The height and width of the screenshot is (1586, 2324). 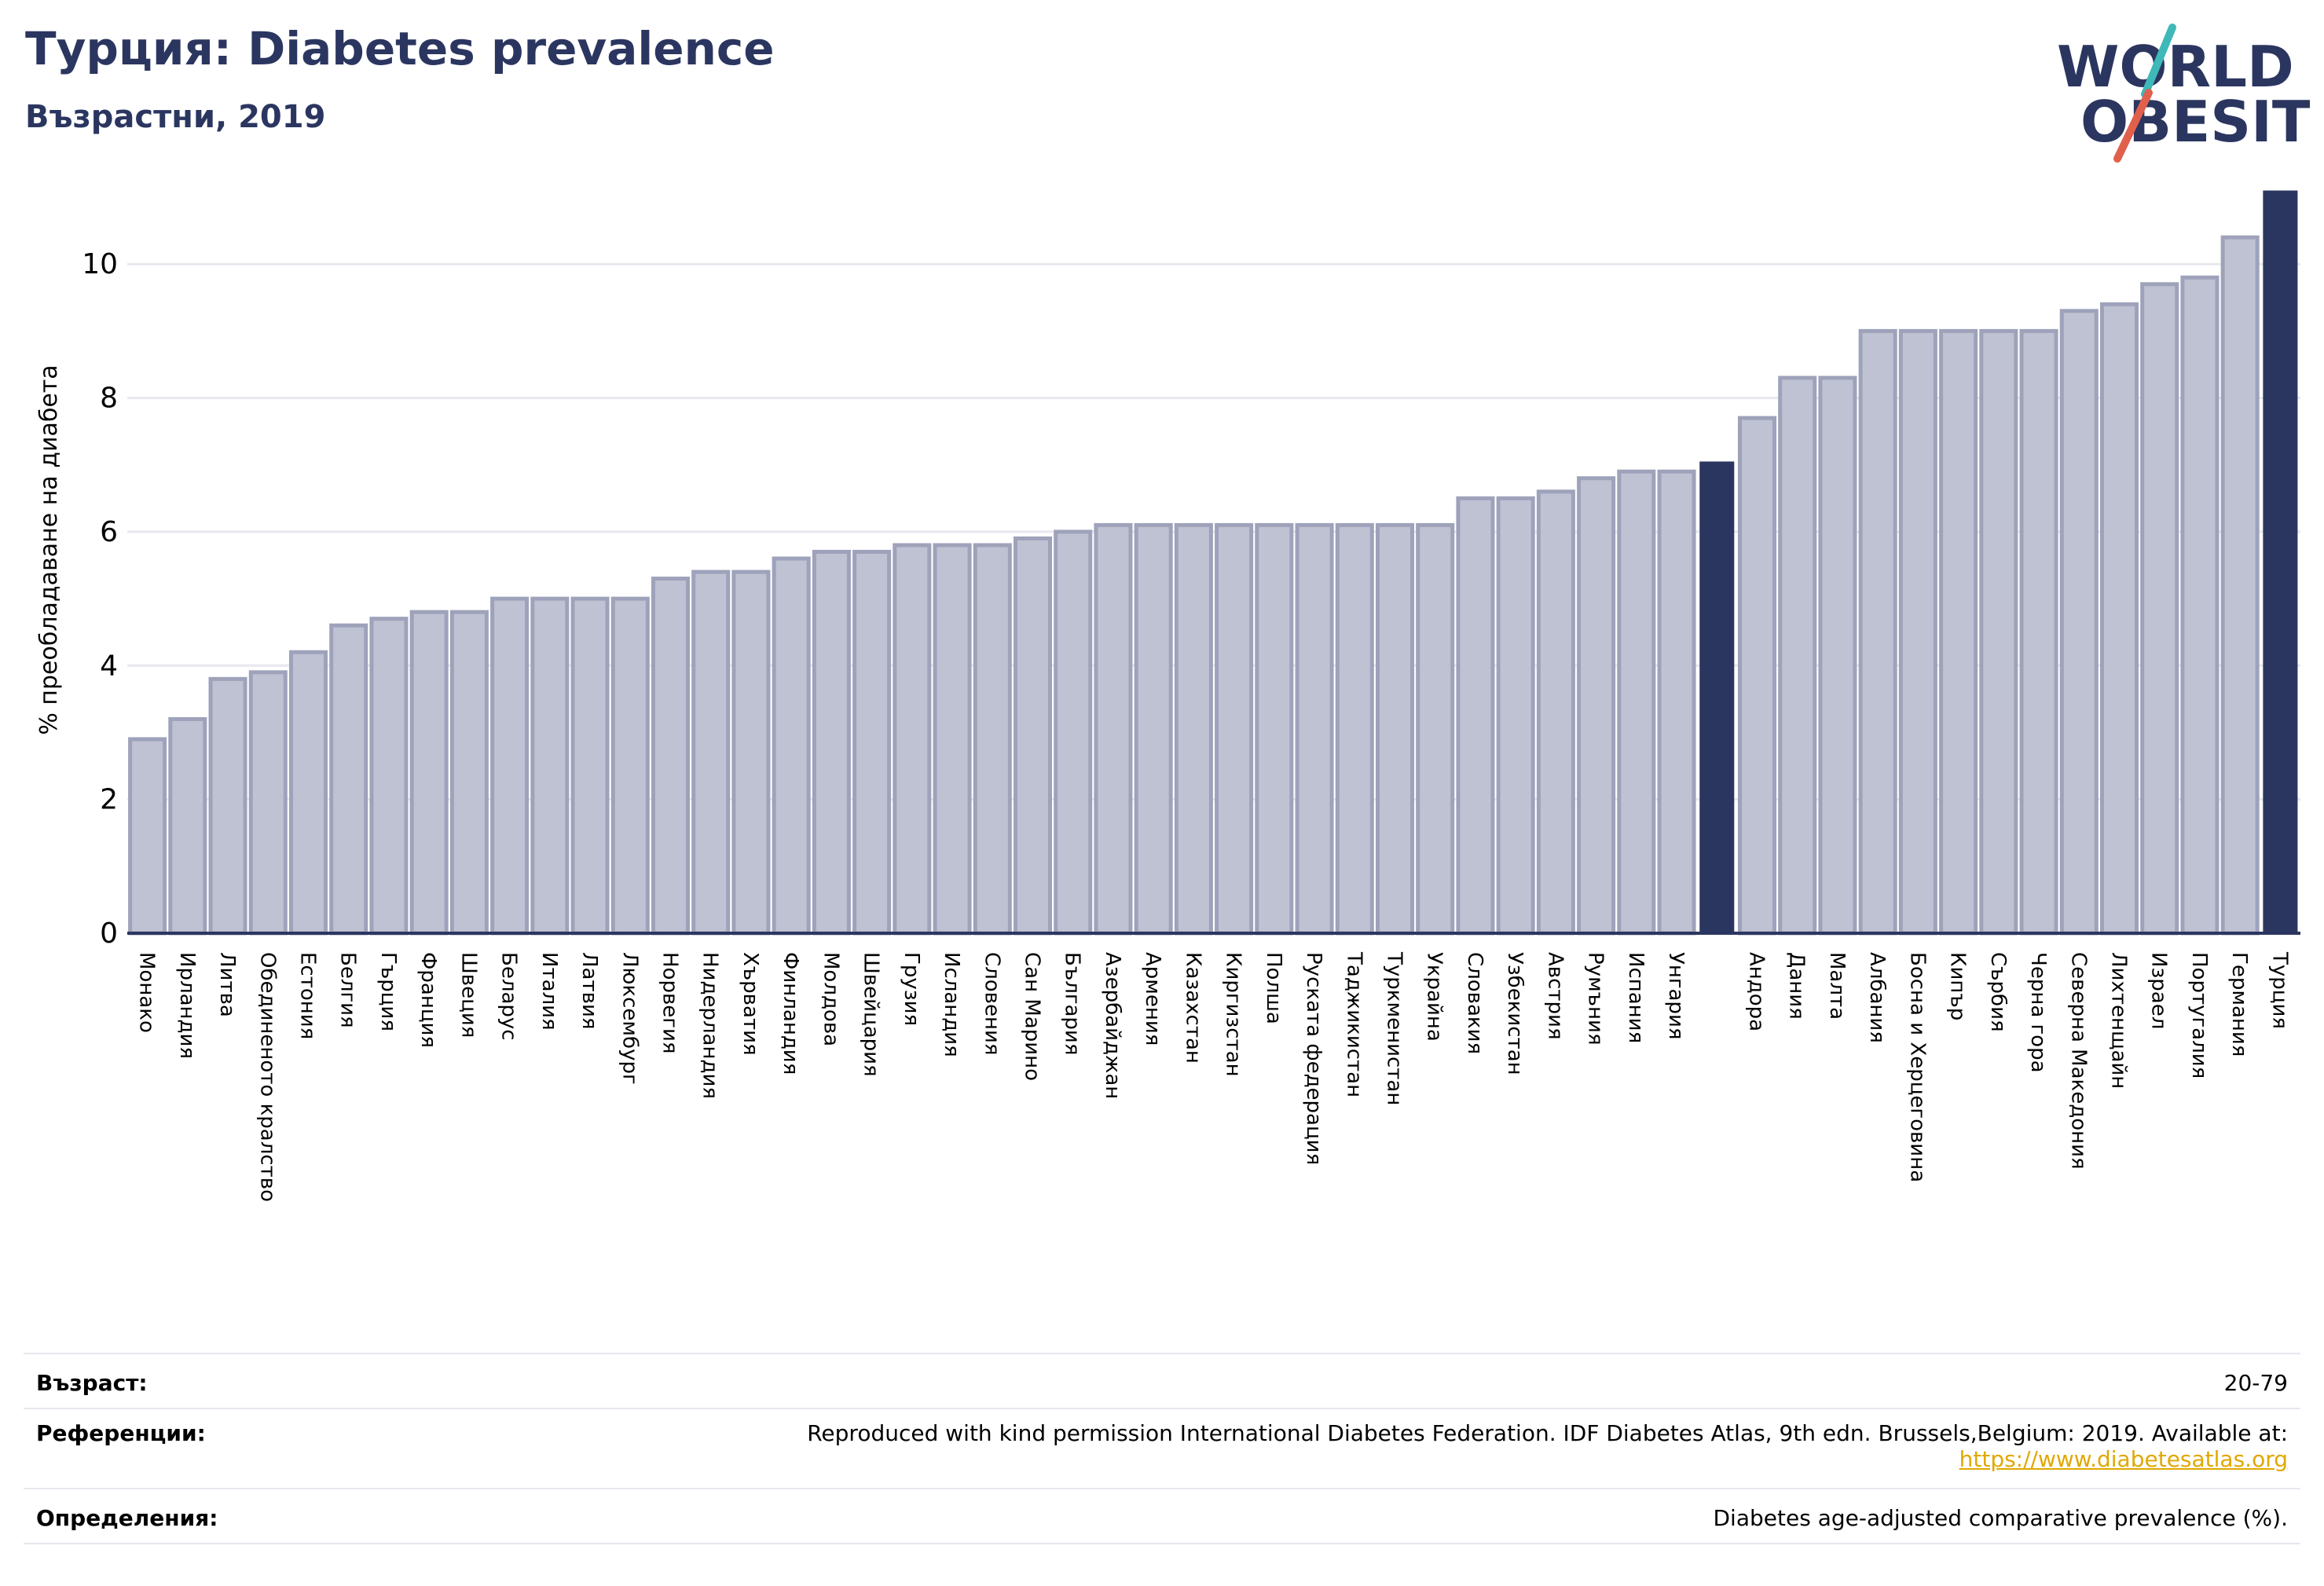 What do you see at coordinates (100, 599) in the screenshot?
I see `tick-layer: 0 2 4 6 8 10` at bounding box center [100, 599].